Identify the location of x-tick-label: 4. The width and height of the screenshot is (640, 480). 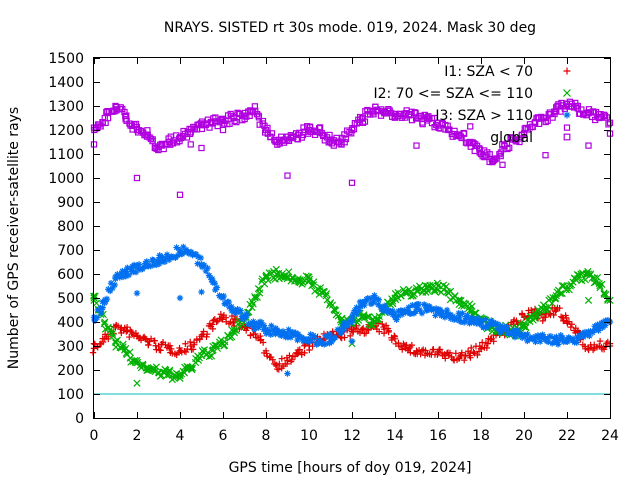
(180, 436).